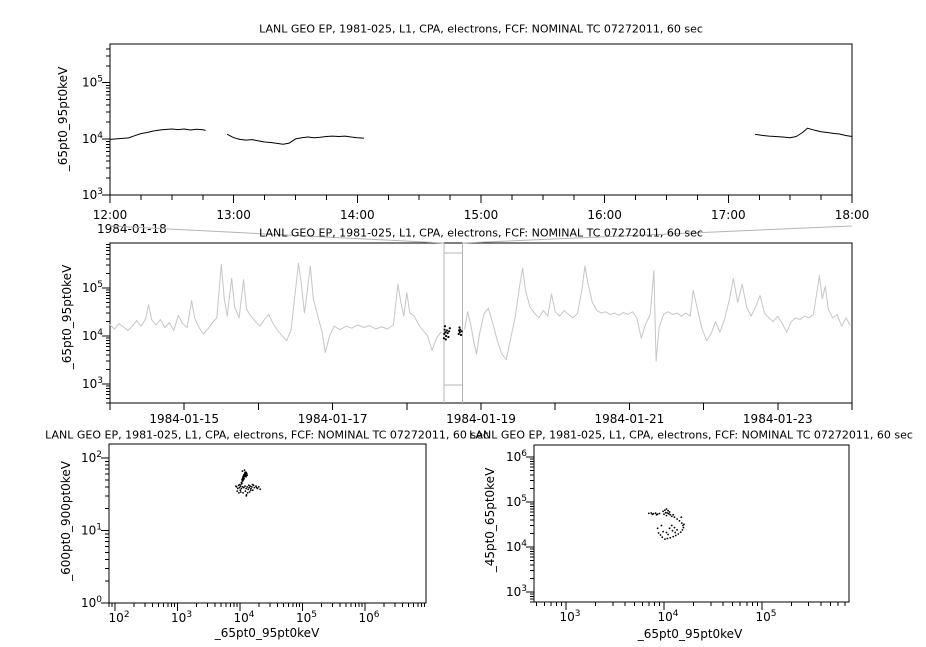 The height and width of the screenshot is (647, 926). I want to click on svg-text: 15:00, so click(481, 215).